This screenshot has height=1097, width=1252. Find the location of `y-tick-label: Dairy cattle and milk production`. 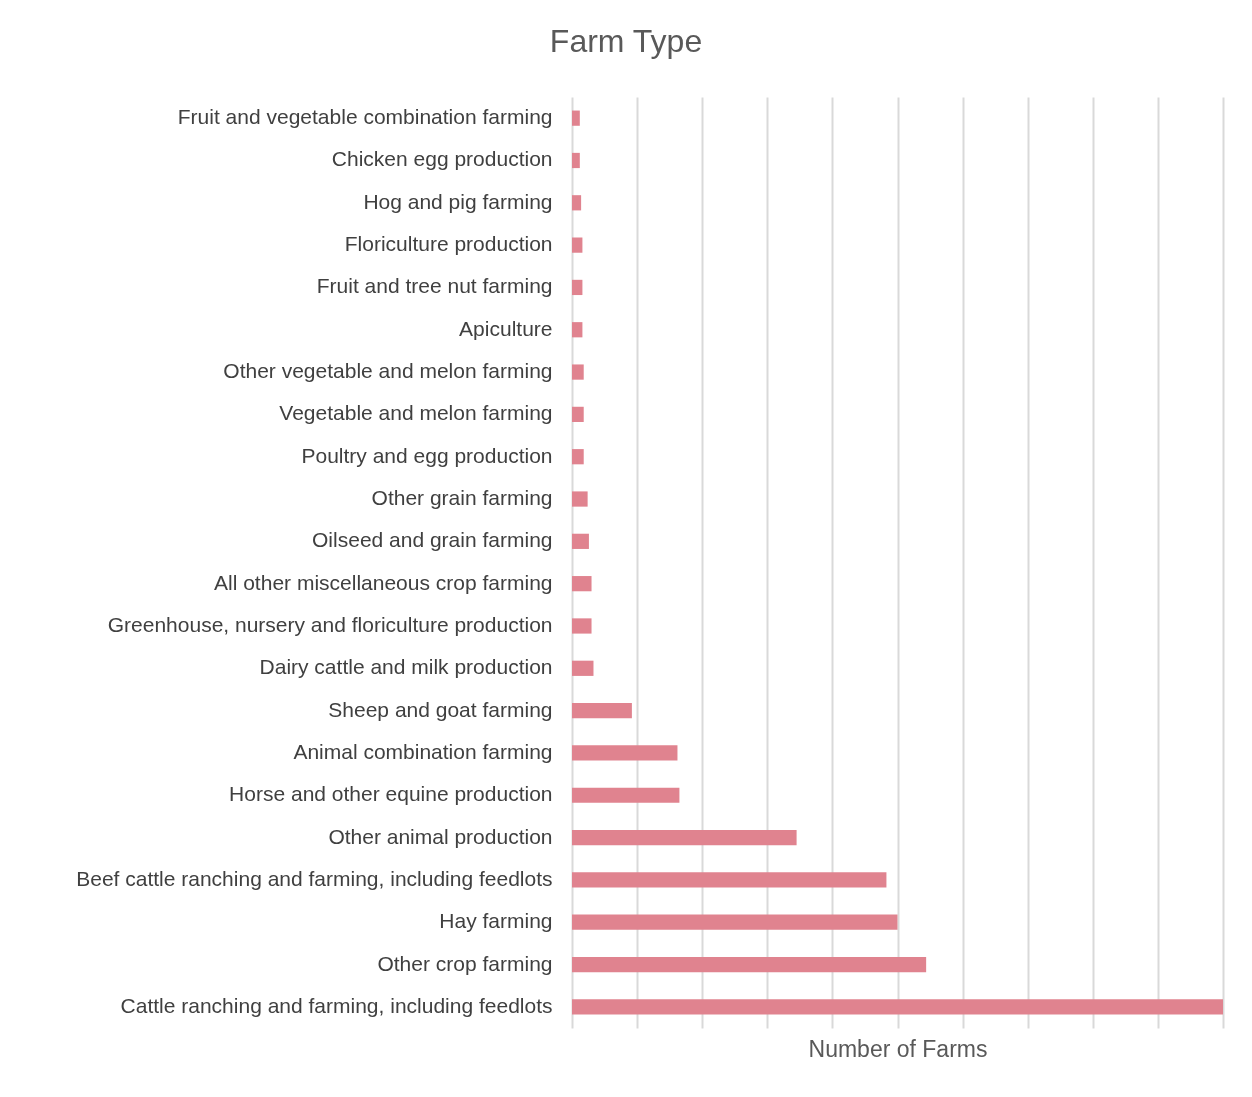

y-tick-label: Dairy cattle and milk production is located at coordinates (406, 667).